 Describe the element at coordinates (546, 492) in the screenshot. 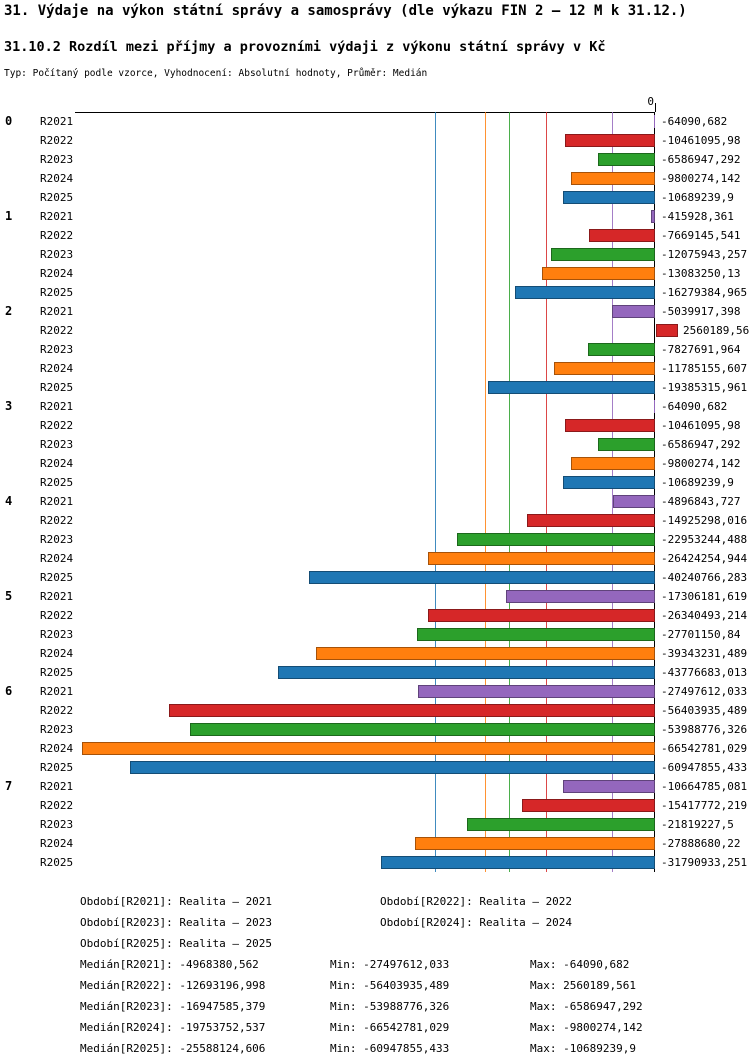

I see `median-line-r2022` at that location.